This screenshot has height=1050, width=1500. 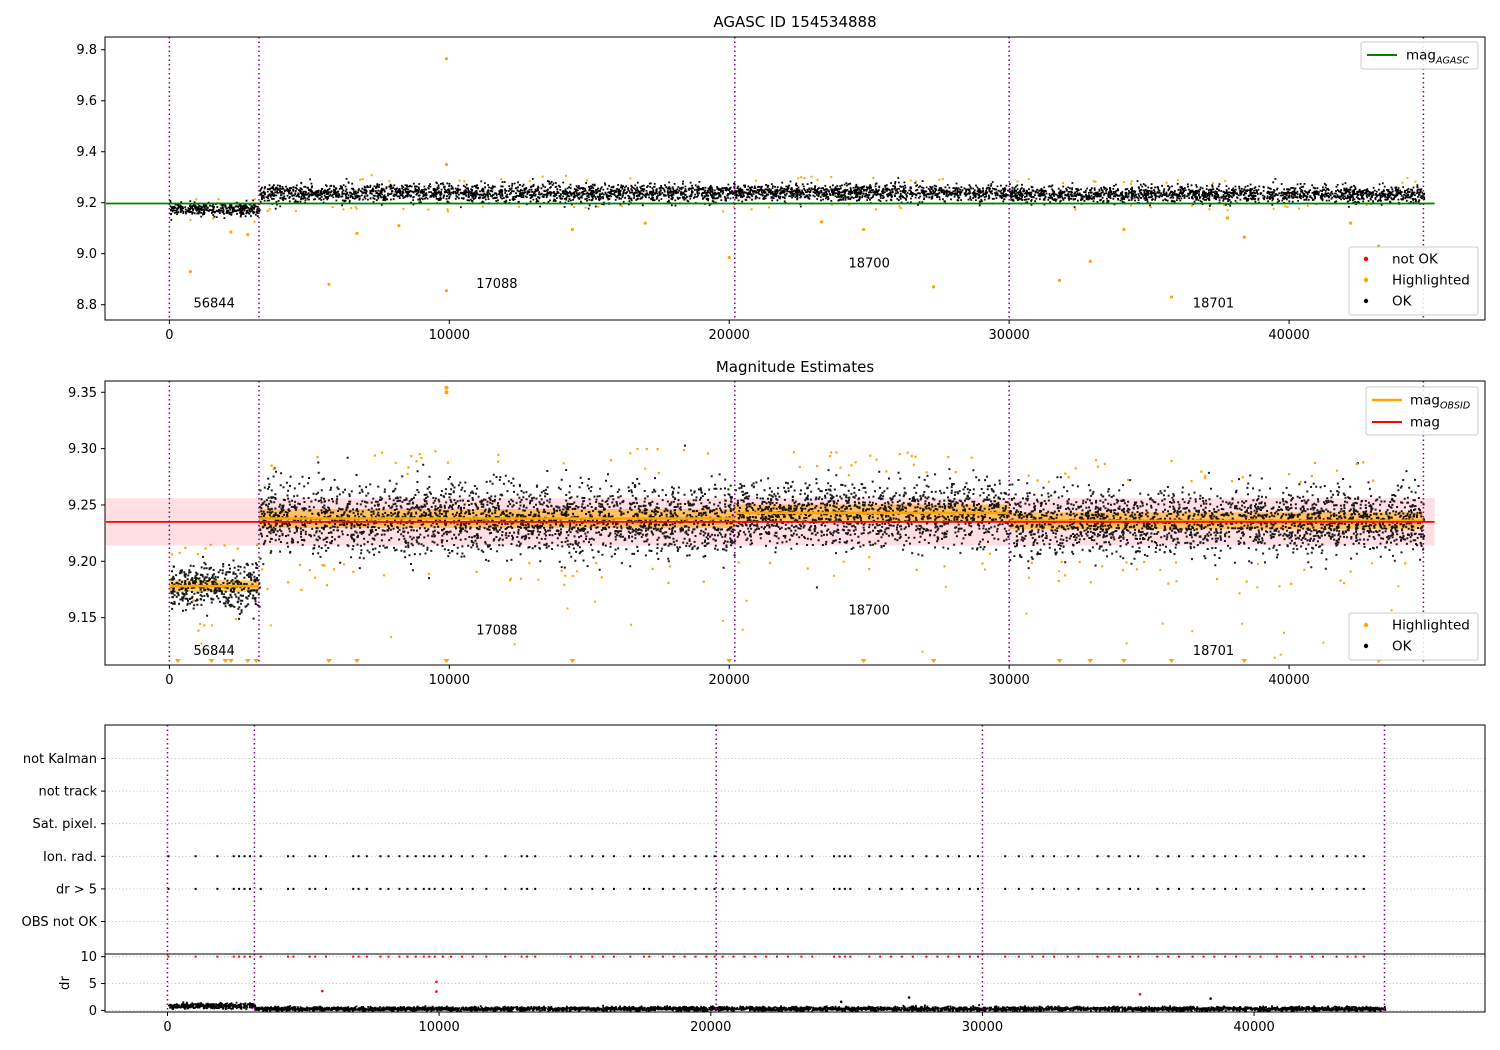 I want to click on legend-mag-label: mag, so click(x=1425, y=423).